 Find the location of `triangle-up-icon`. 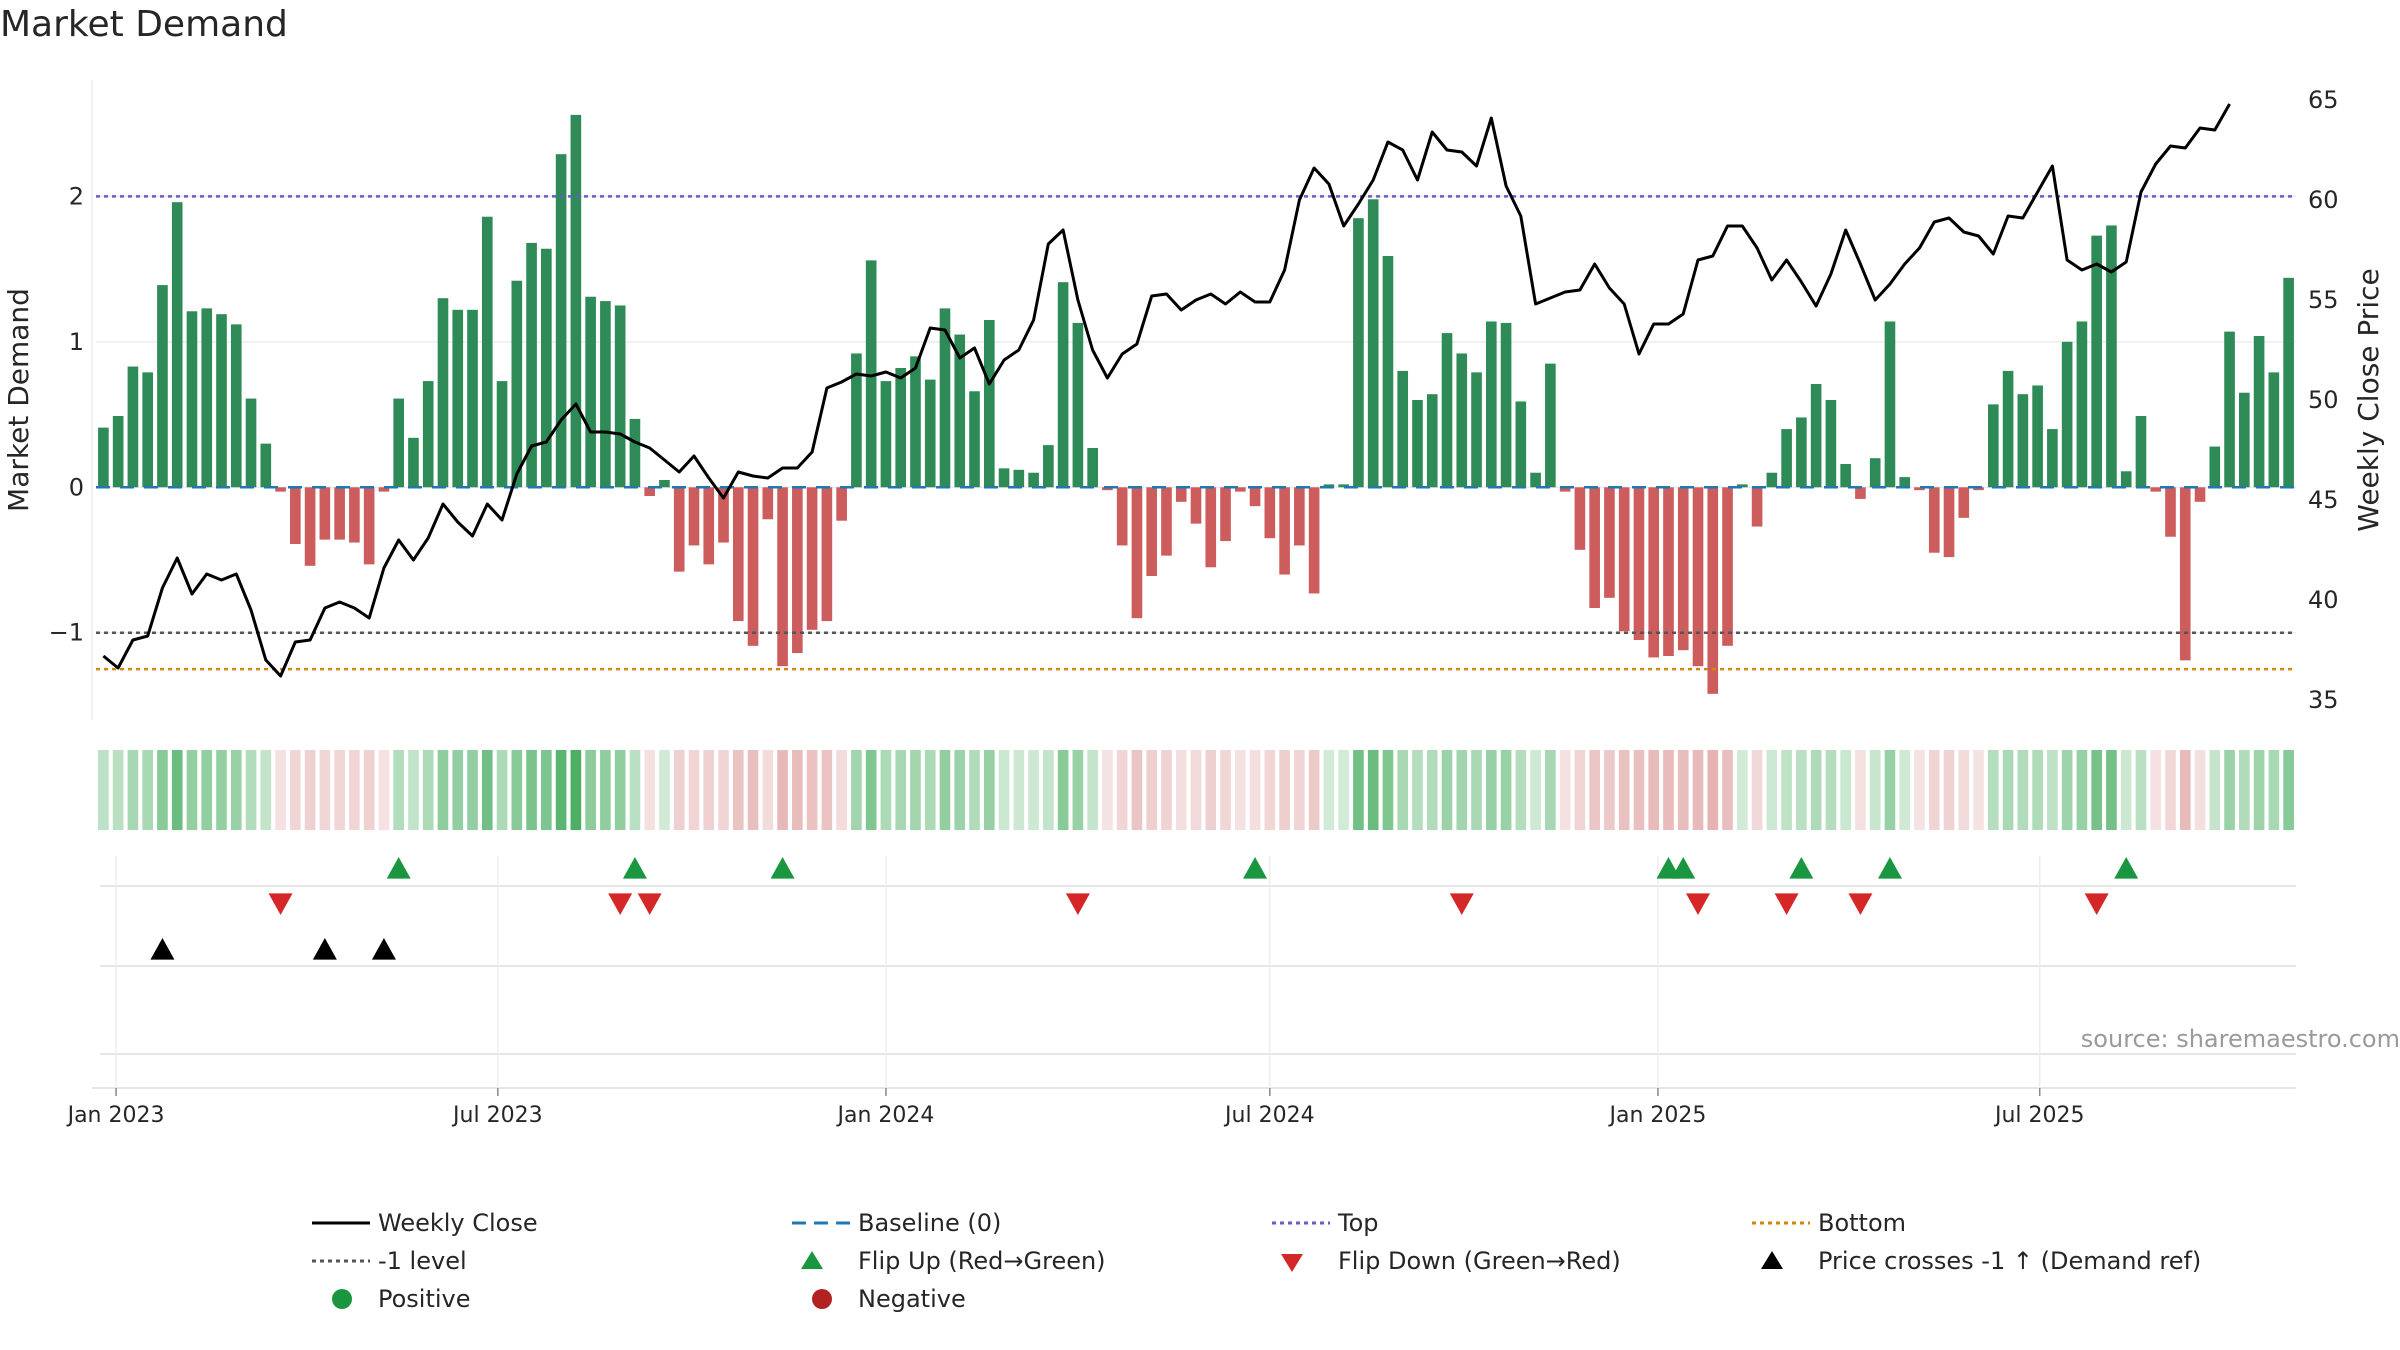

triangle-up-icon is located at coordinates (812, 1260).